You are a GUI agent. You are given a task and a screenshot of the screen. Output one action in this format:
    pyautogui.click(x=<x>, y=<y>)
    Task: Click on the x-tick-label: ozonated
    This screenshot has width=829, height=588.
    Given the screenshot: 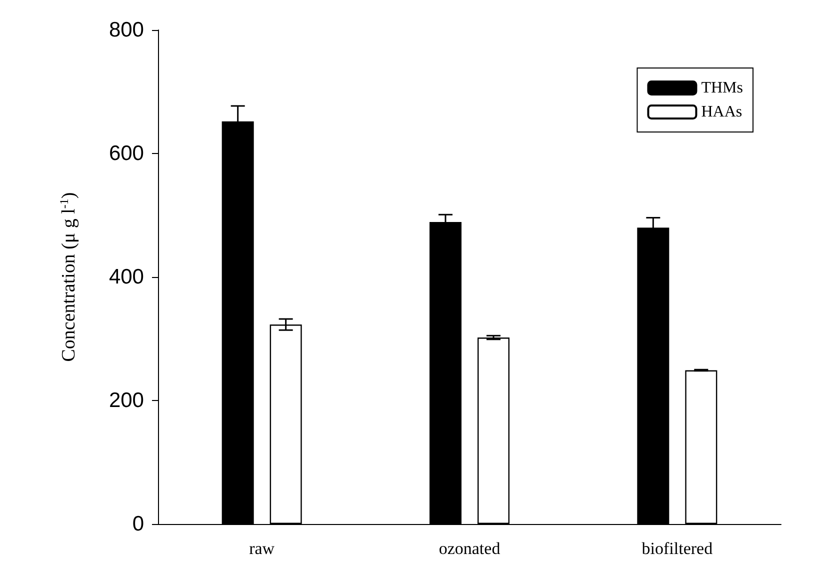 What is the action you would take?
    pyautogui.click(x=469, y=548)
    